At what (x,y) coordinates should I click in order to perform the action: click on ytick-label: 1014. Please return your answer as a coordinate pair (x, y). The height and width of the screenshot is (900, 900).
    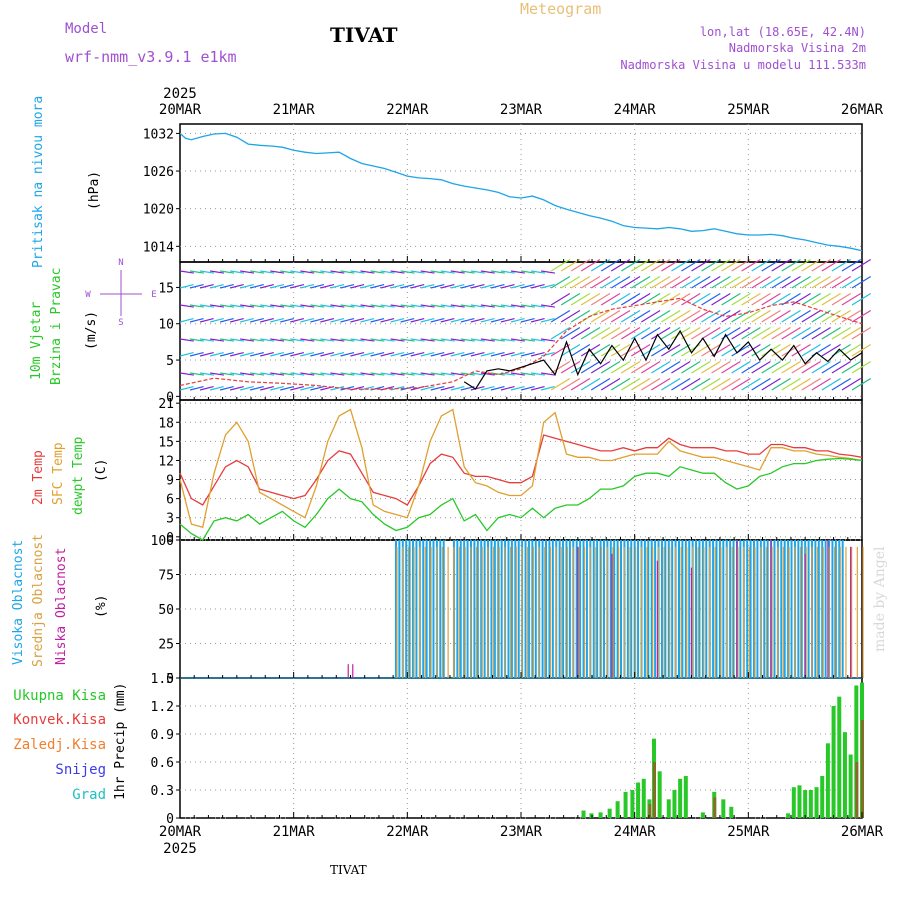
    Looking at the image, I should click on (158, 247).